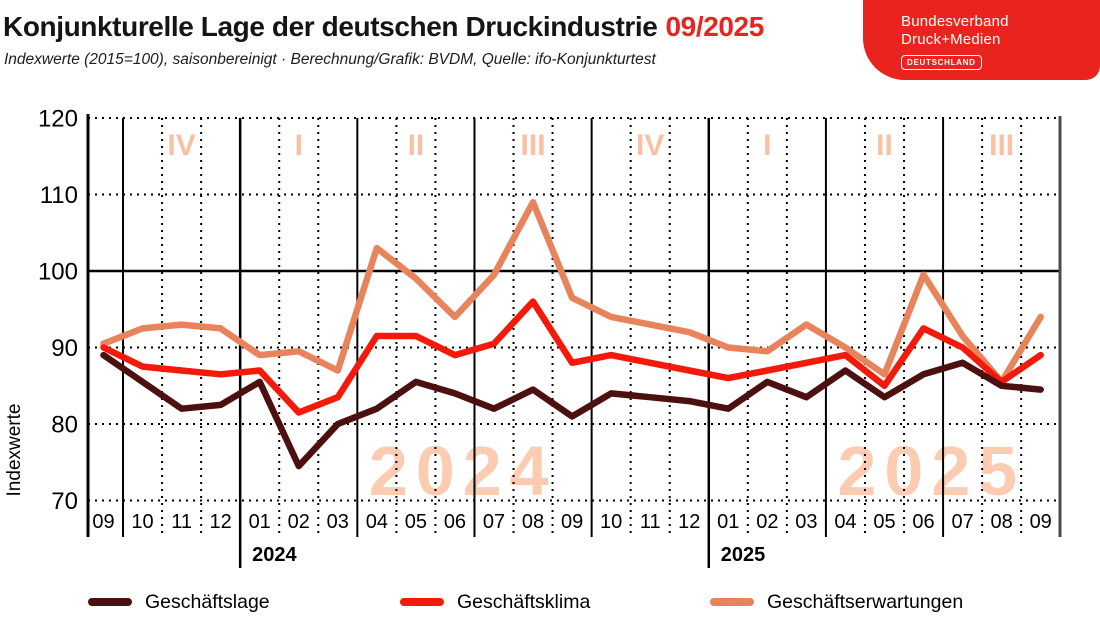 This screenshot has width=1100, height=619. Describe the element at coordinates (941, 62) in the screenshot. I see `logo-country-badge: DEUTSCHLAND` at that location.